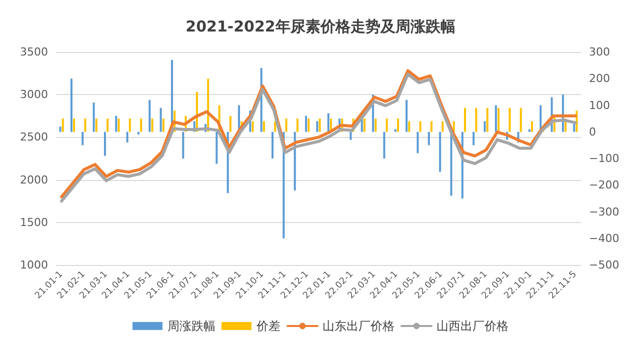 The image size is (641, 347). What do you see at coordinates (599, 79) in the screenshot?
I see `y2-tick-label: 200` at bounding box center [599, 79].